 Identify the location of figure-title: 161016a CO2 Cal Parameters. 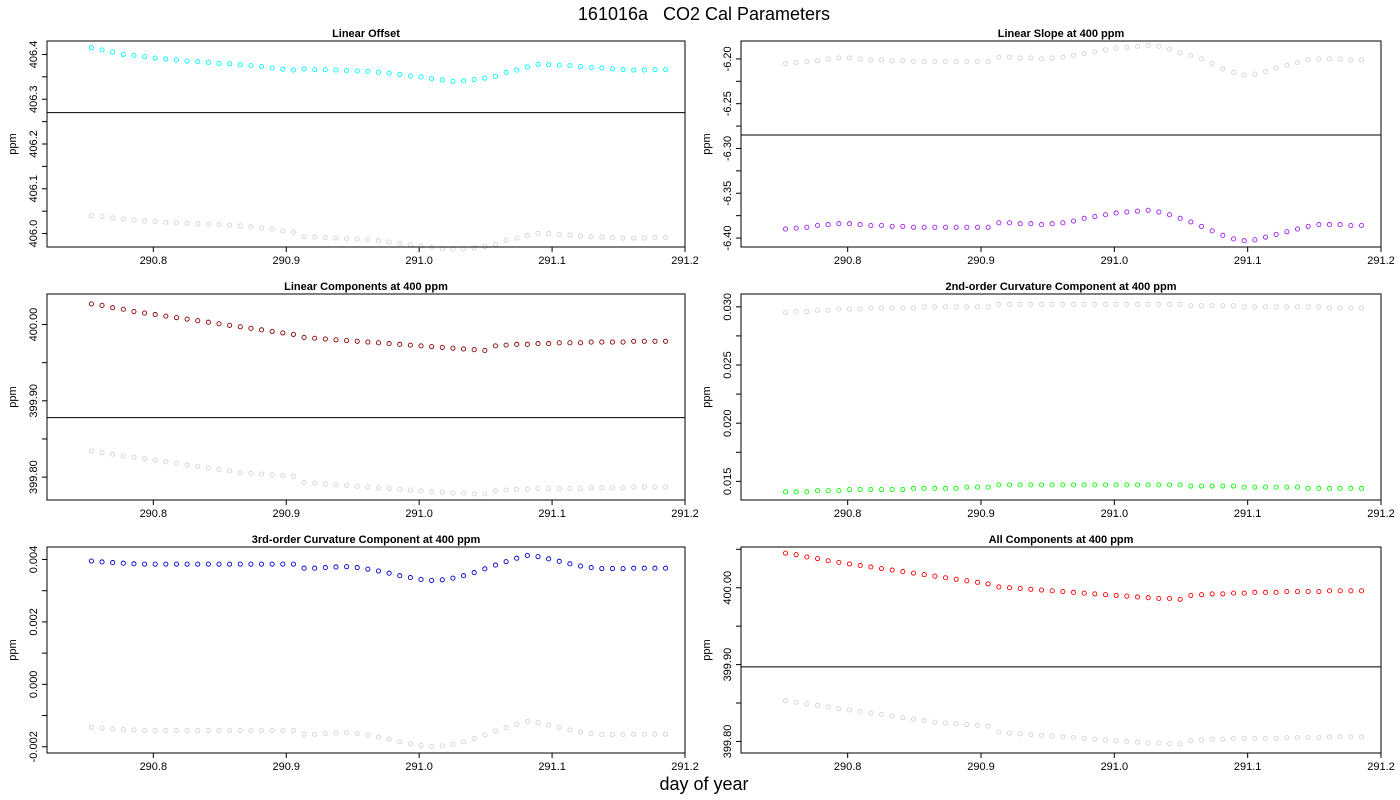
(704, 14).